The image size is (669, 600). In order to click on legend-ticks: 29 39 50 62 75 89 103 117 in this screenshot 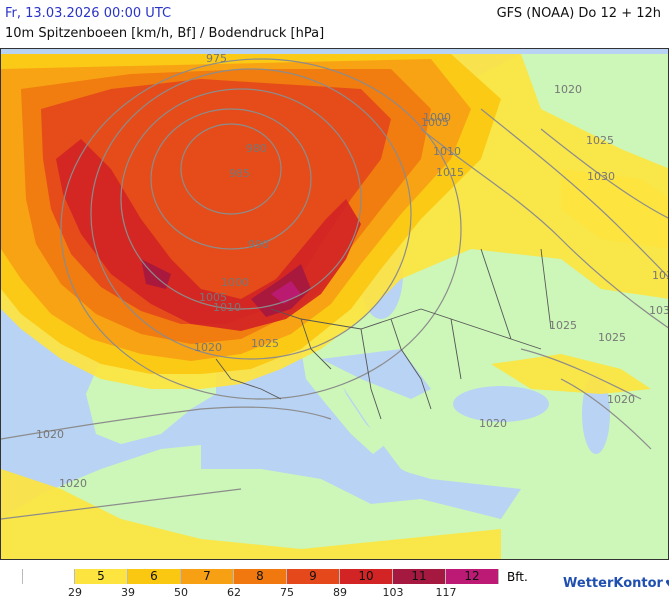, I will do `click(280, 593)`.